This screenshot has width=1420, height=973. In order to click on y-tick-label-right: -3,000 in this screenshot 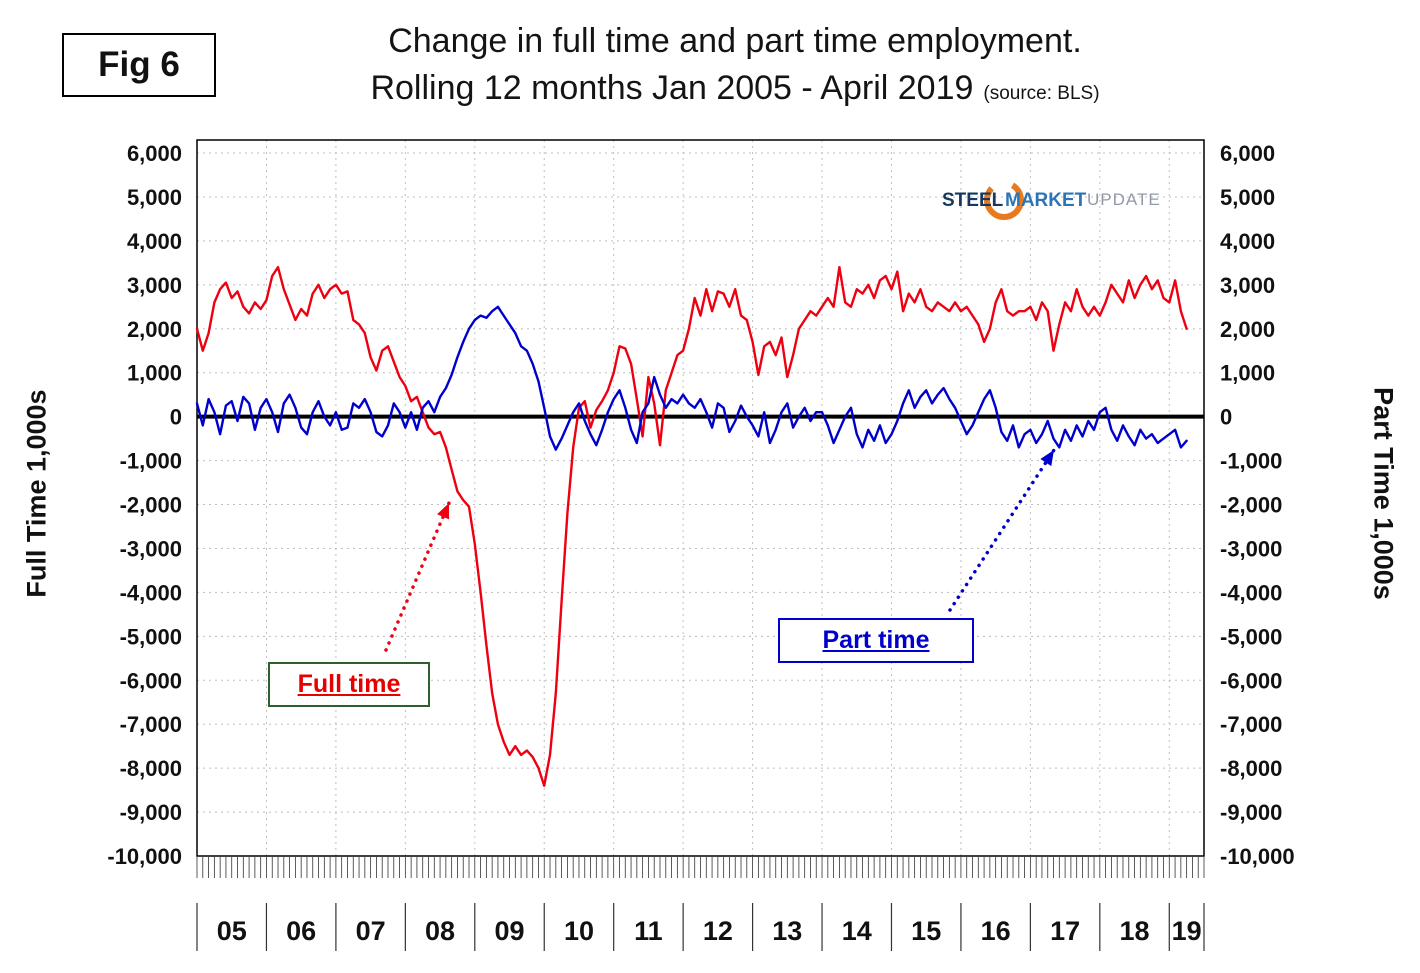, I will do `click(1251, 548)`.